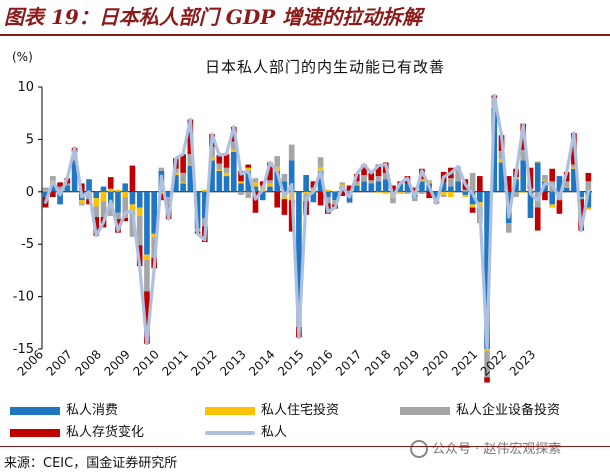 This screenshot has width=610, height=475. What do you see at coordinates (348, 362) in the screenshot?
I see `x-tick-label: 2017` at bounding box center [348, 362].